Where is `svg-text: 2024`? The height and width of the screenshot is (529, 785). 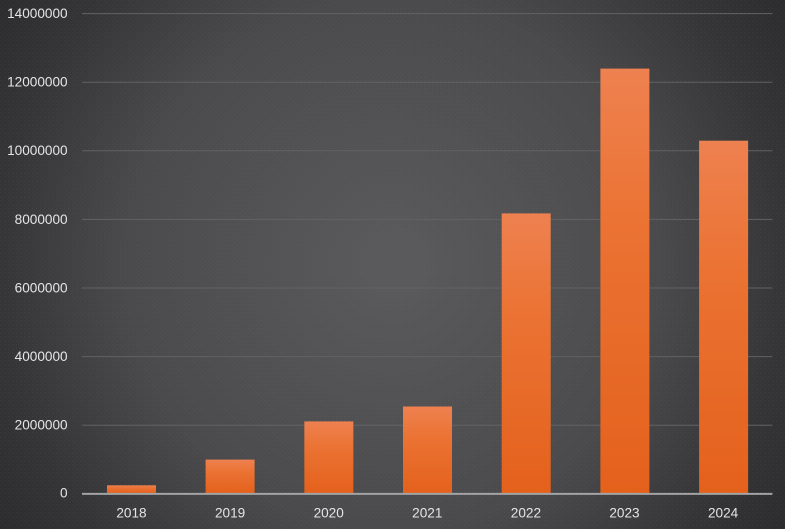 svg-text: 2024 is located at coordinates (723, 513).